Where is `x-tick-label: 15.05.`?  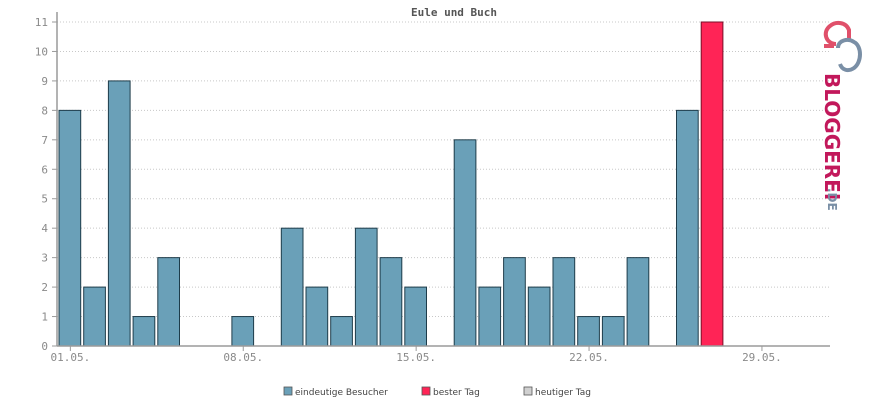 x-tick-label: 15.05. is located at coordinates (416, 357).